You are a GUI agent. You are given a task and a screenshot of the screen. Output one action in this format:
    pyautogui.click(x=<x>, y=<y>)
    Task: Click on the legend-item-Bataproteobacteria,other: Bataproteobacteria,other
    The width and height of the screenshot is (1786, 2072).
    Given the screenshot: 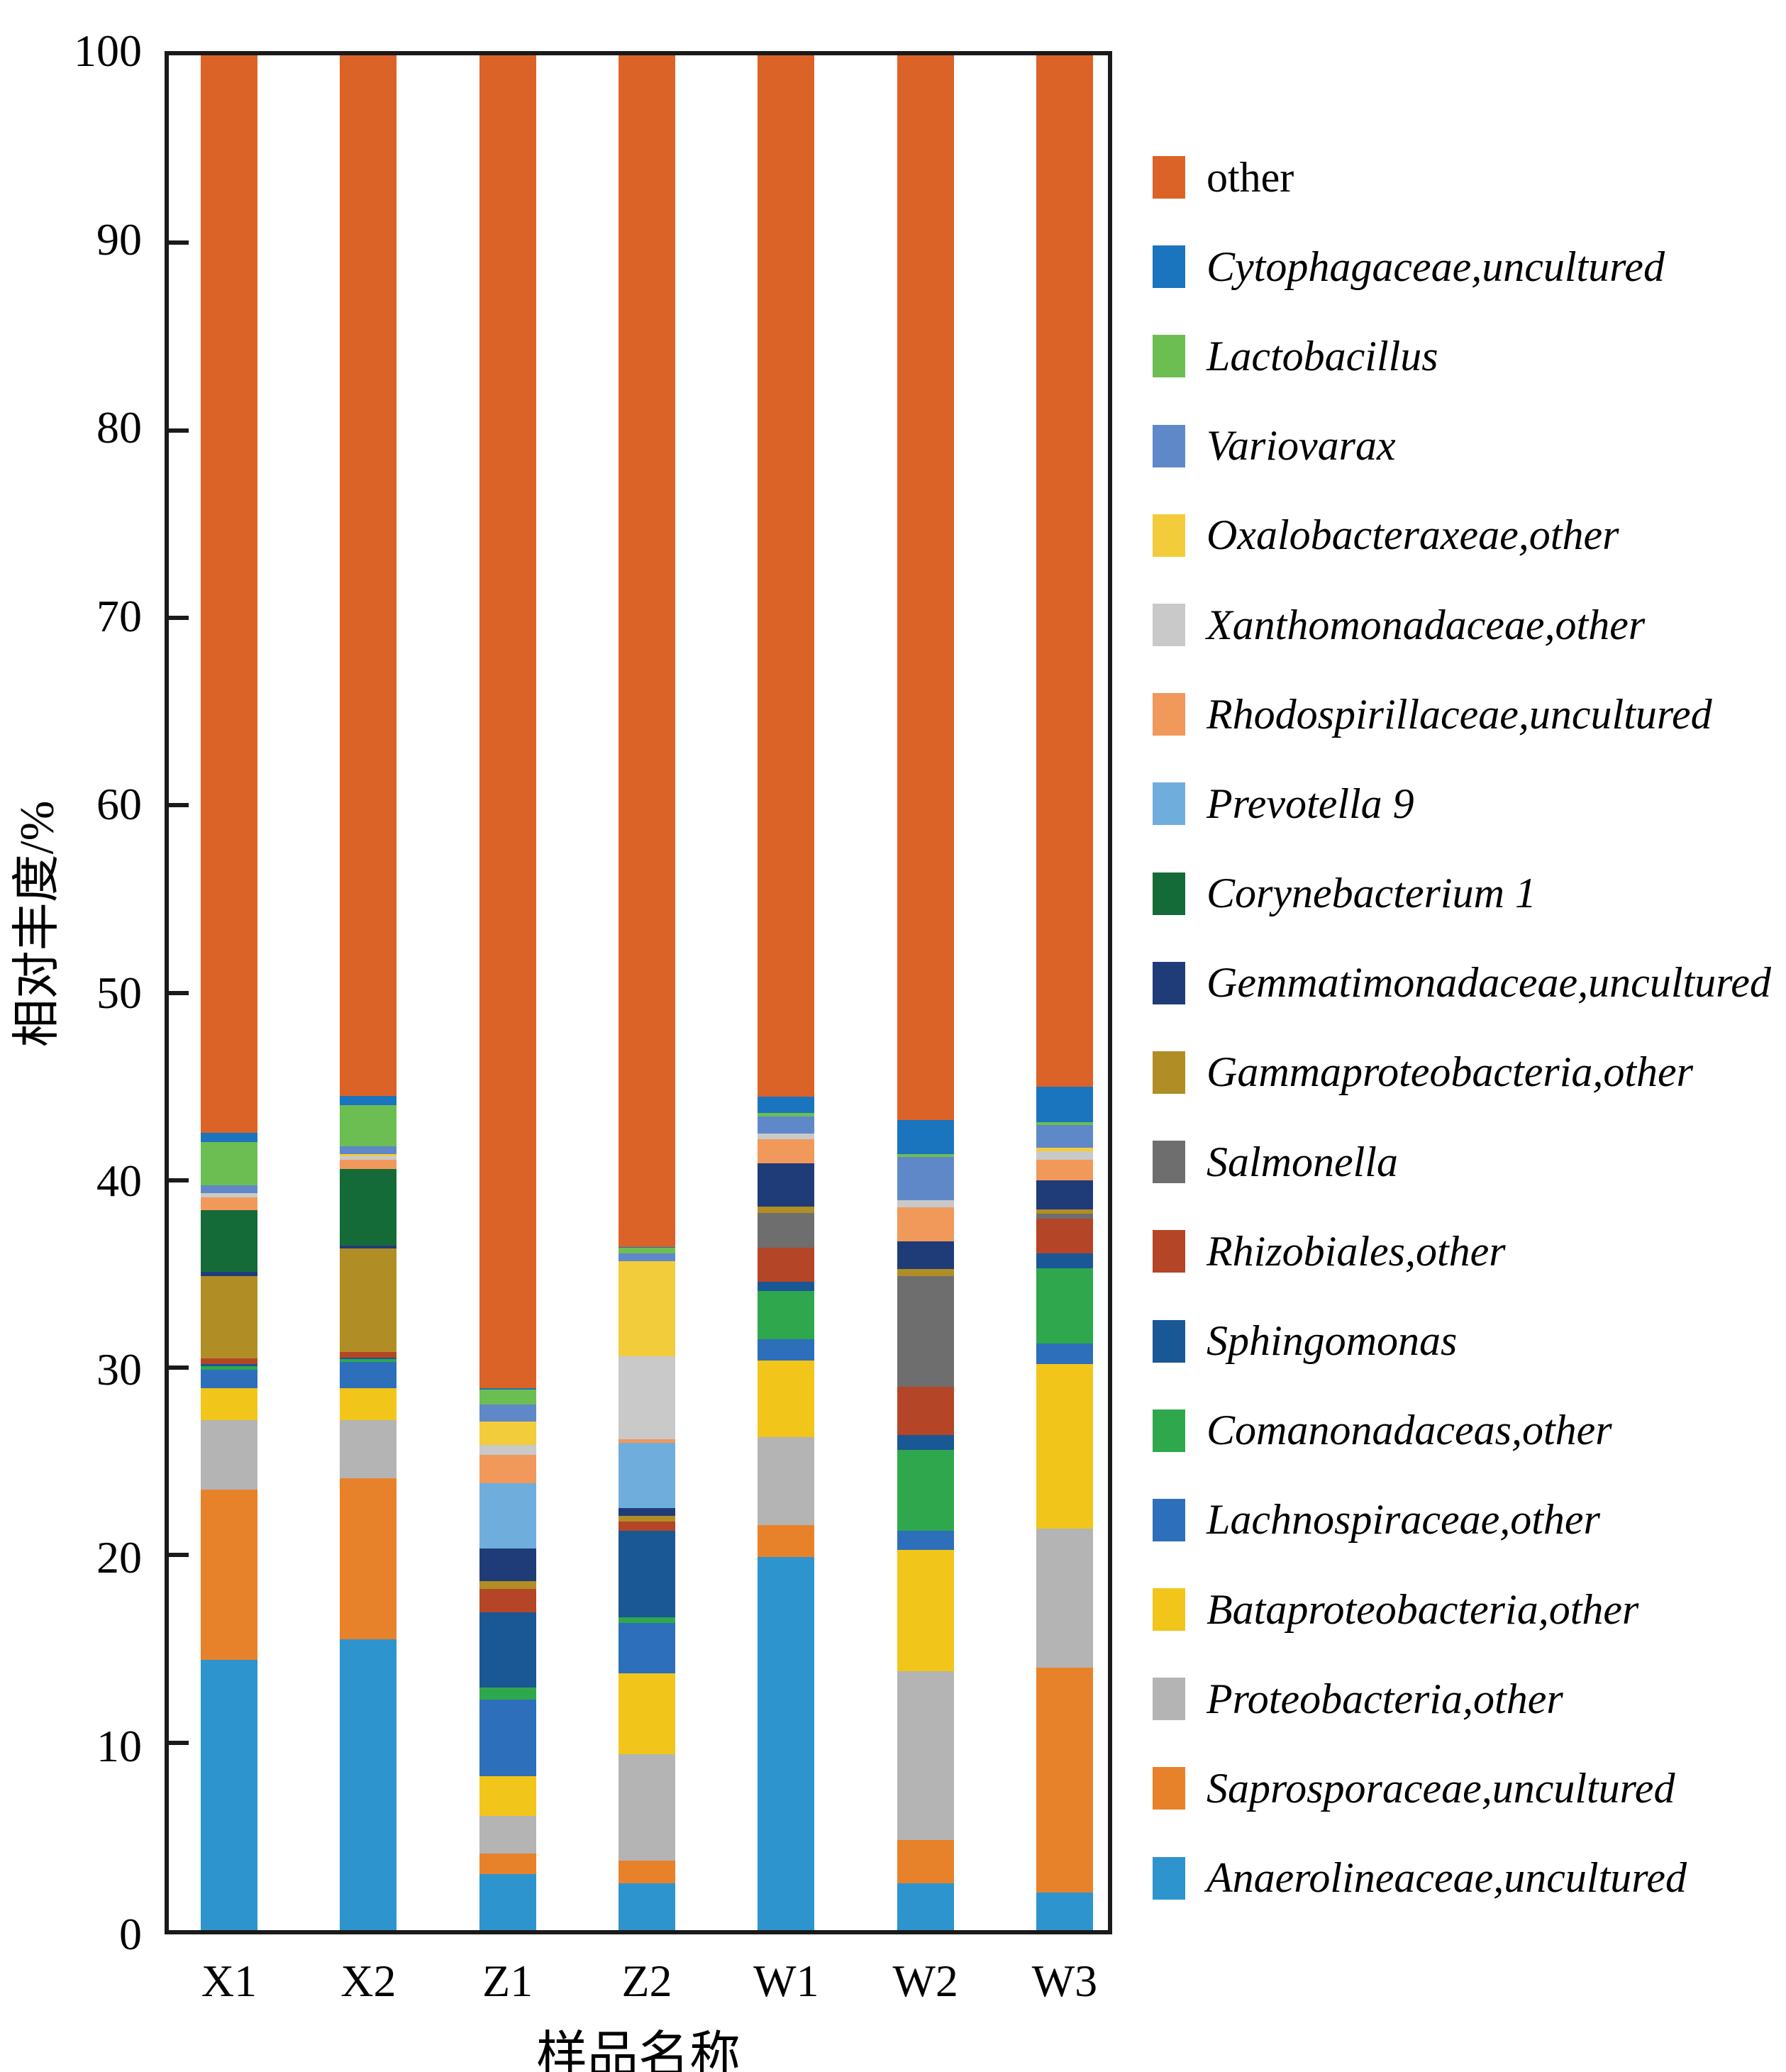 What is the action you would take?
    pyautogui.click(x=1462, y=1609)
    